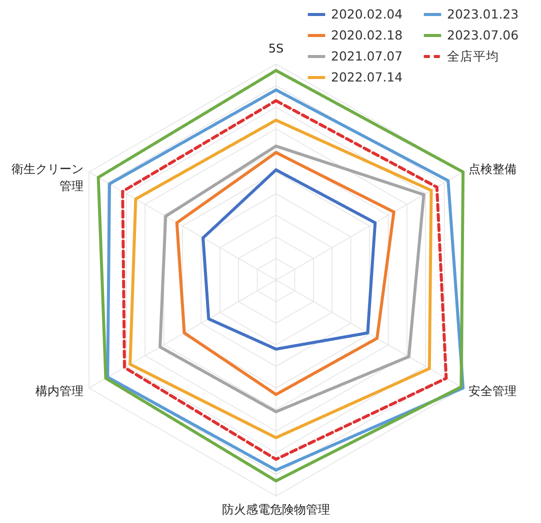  What do you see at coordinates (276, 48) in the screenshot?
I see `spoke-label: 5S` at bounding box center [276, 48].